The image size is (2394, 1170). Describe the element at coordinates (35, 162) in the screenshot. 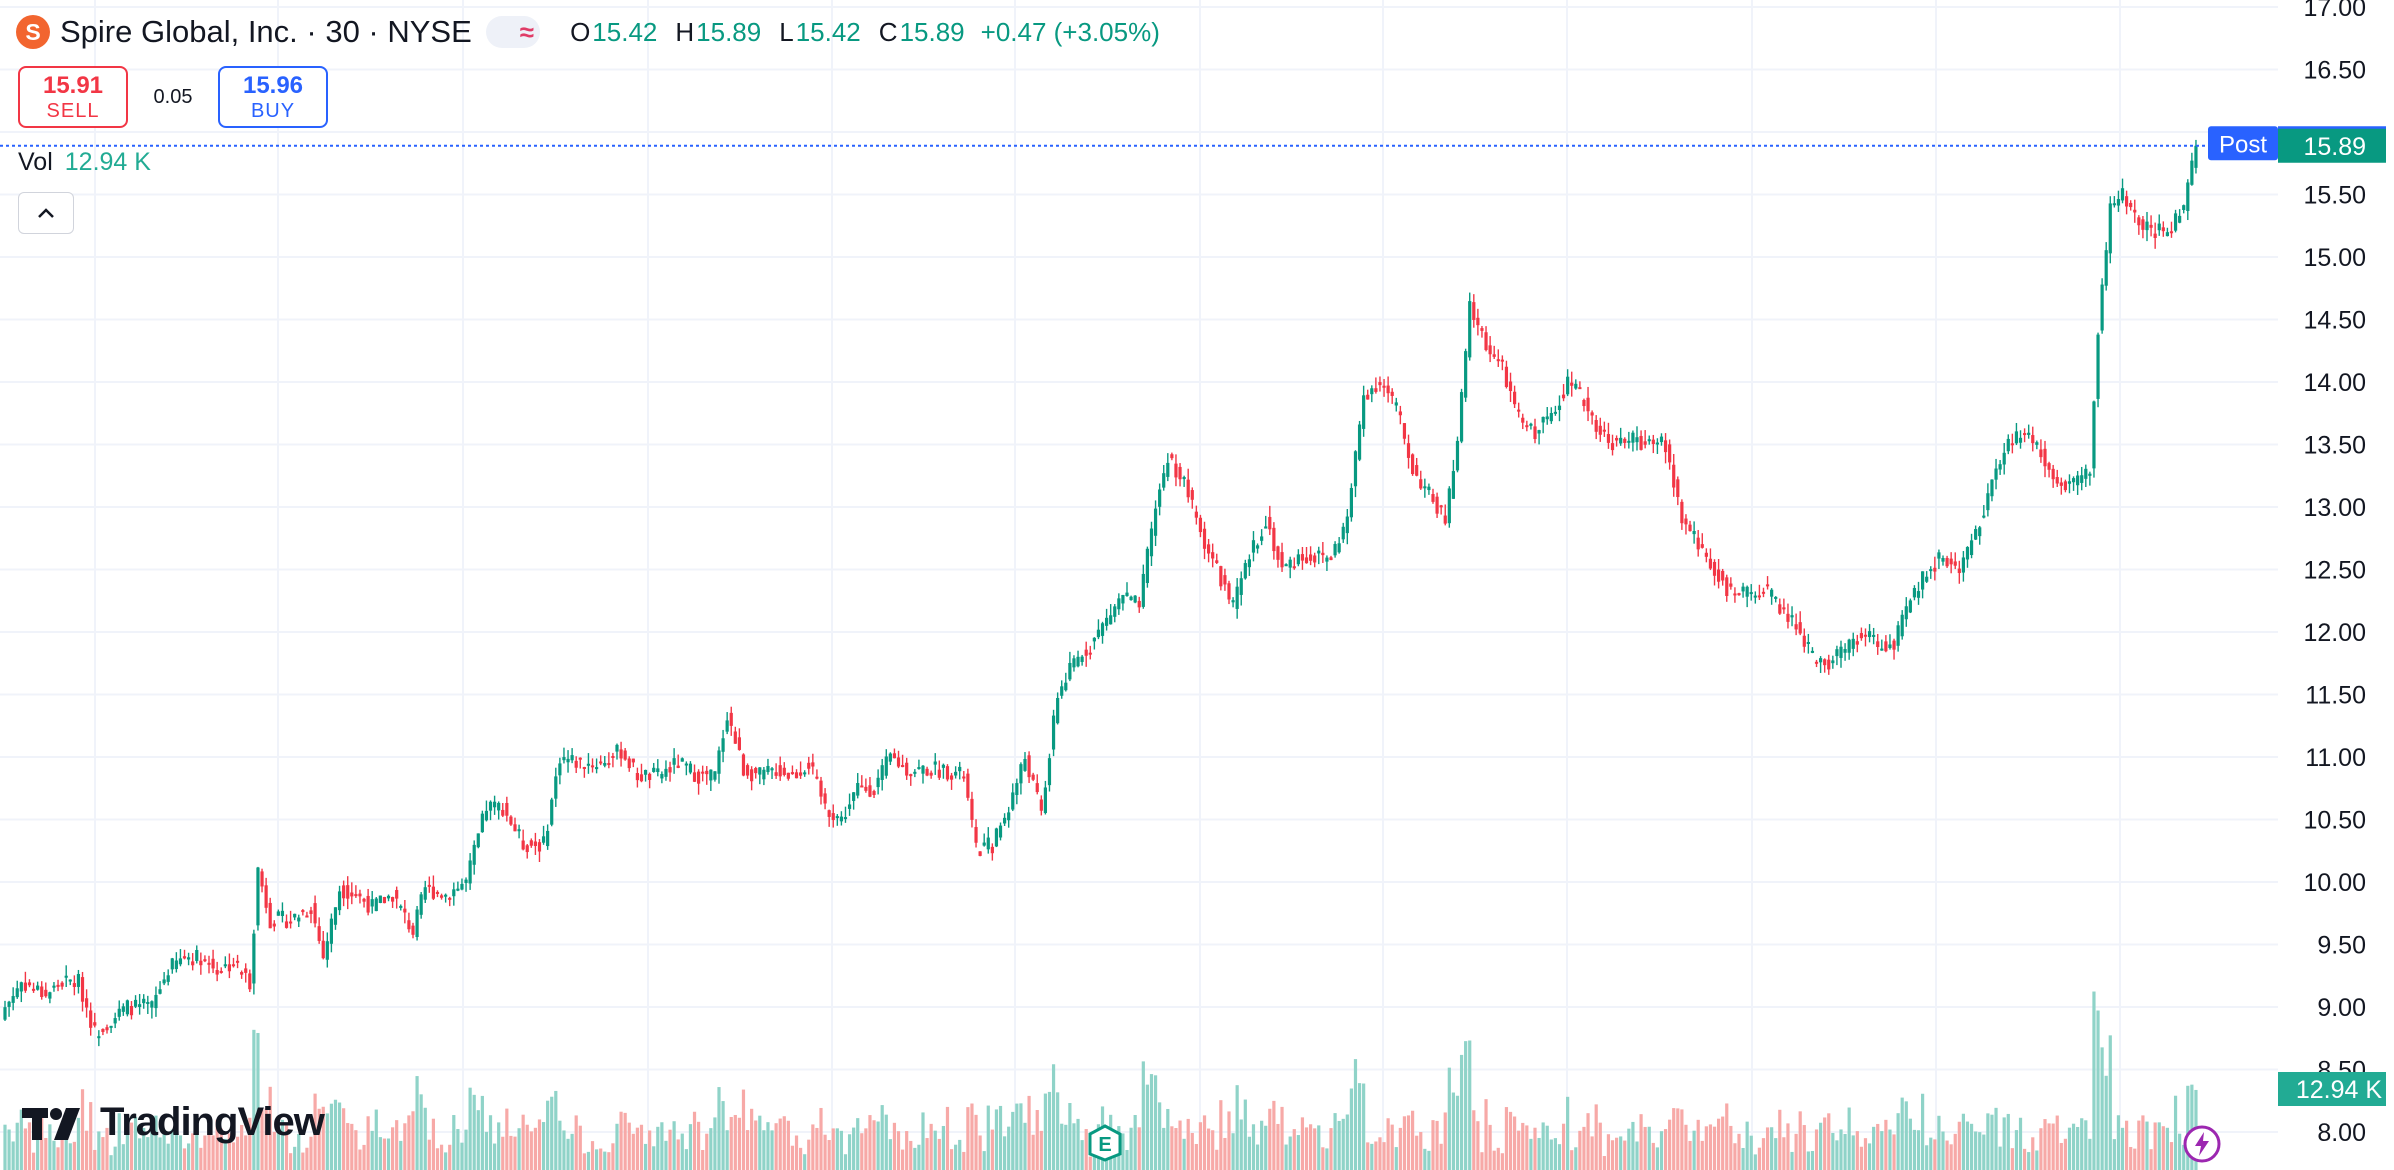

I see `volume-label: Vol` at that location.